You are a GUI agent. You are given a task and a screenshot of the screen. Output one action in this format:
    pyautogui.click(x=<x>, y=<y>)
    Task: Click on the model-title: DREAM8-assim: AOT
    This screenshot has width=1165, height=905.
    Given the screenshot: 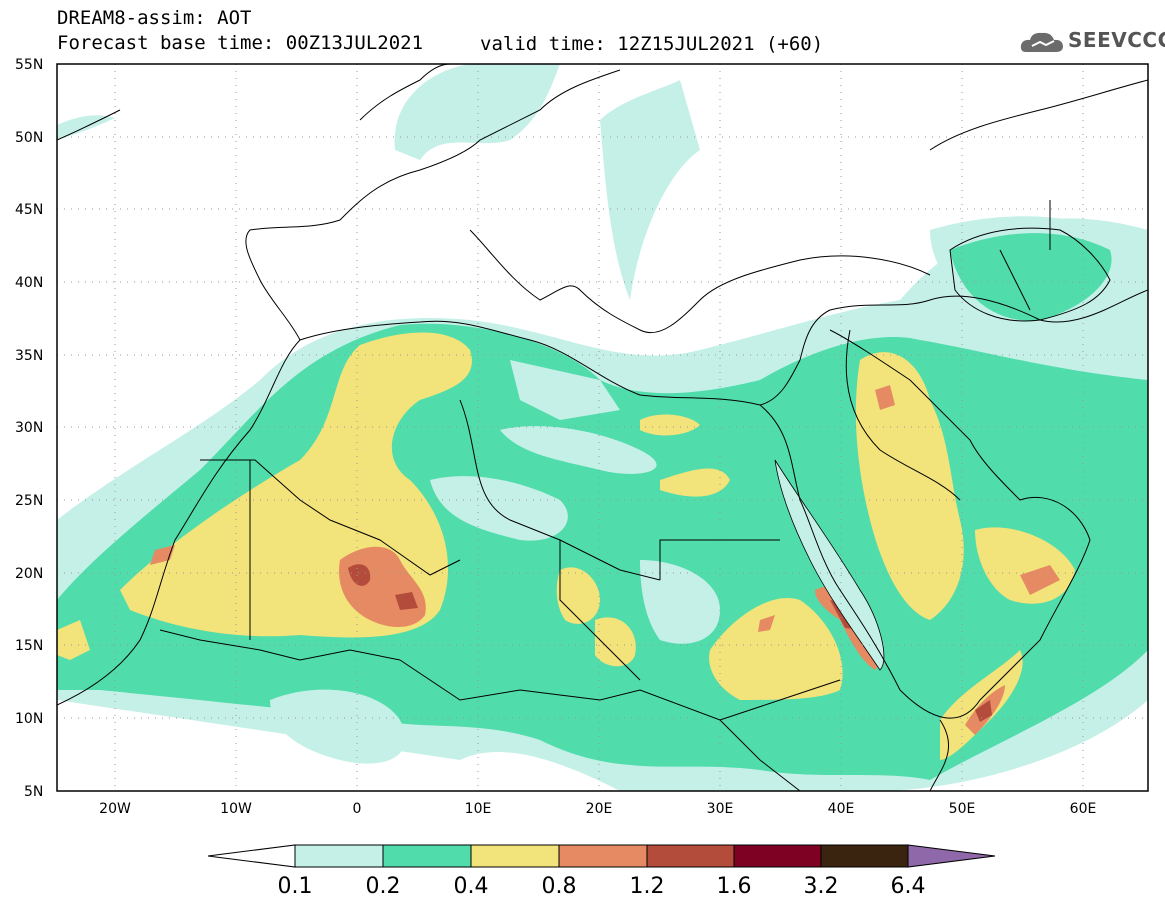 What is the action you would take?
    pyautogui.click(x=154, y=18)
    